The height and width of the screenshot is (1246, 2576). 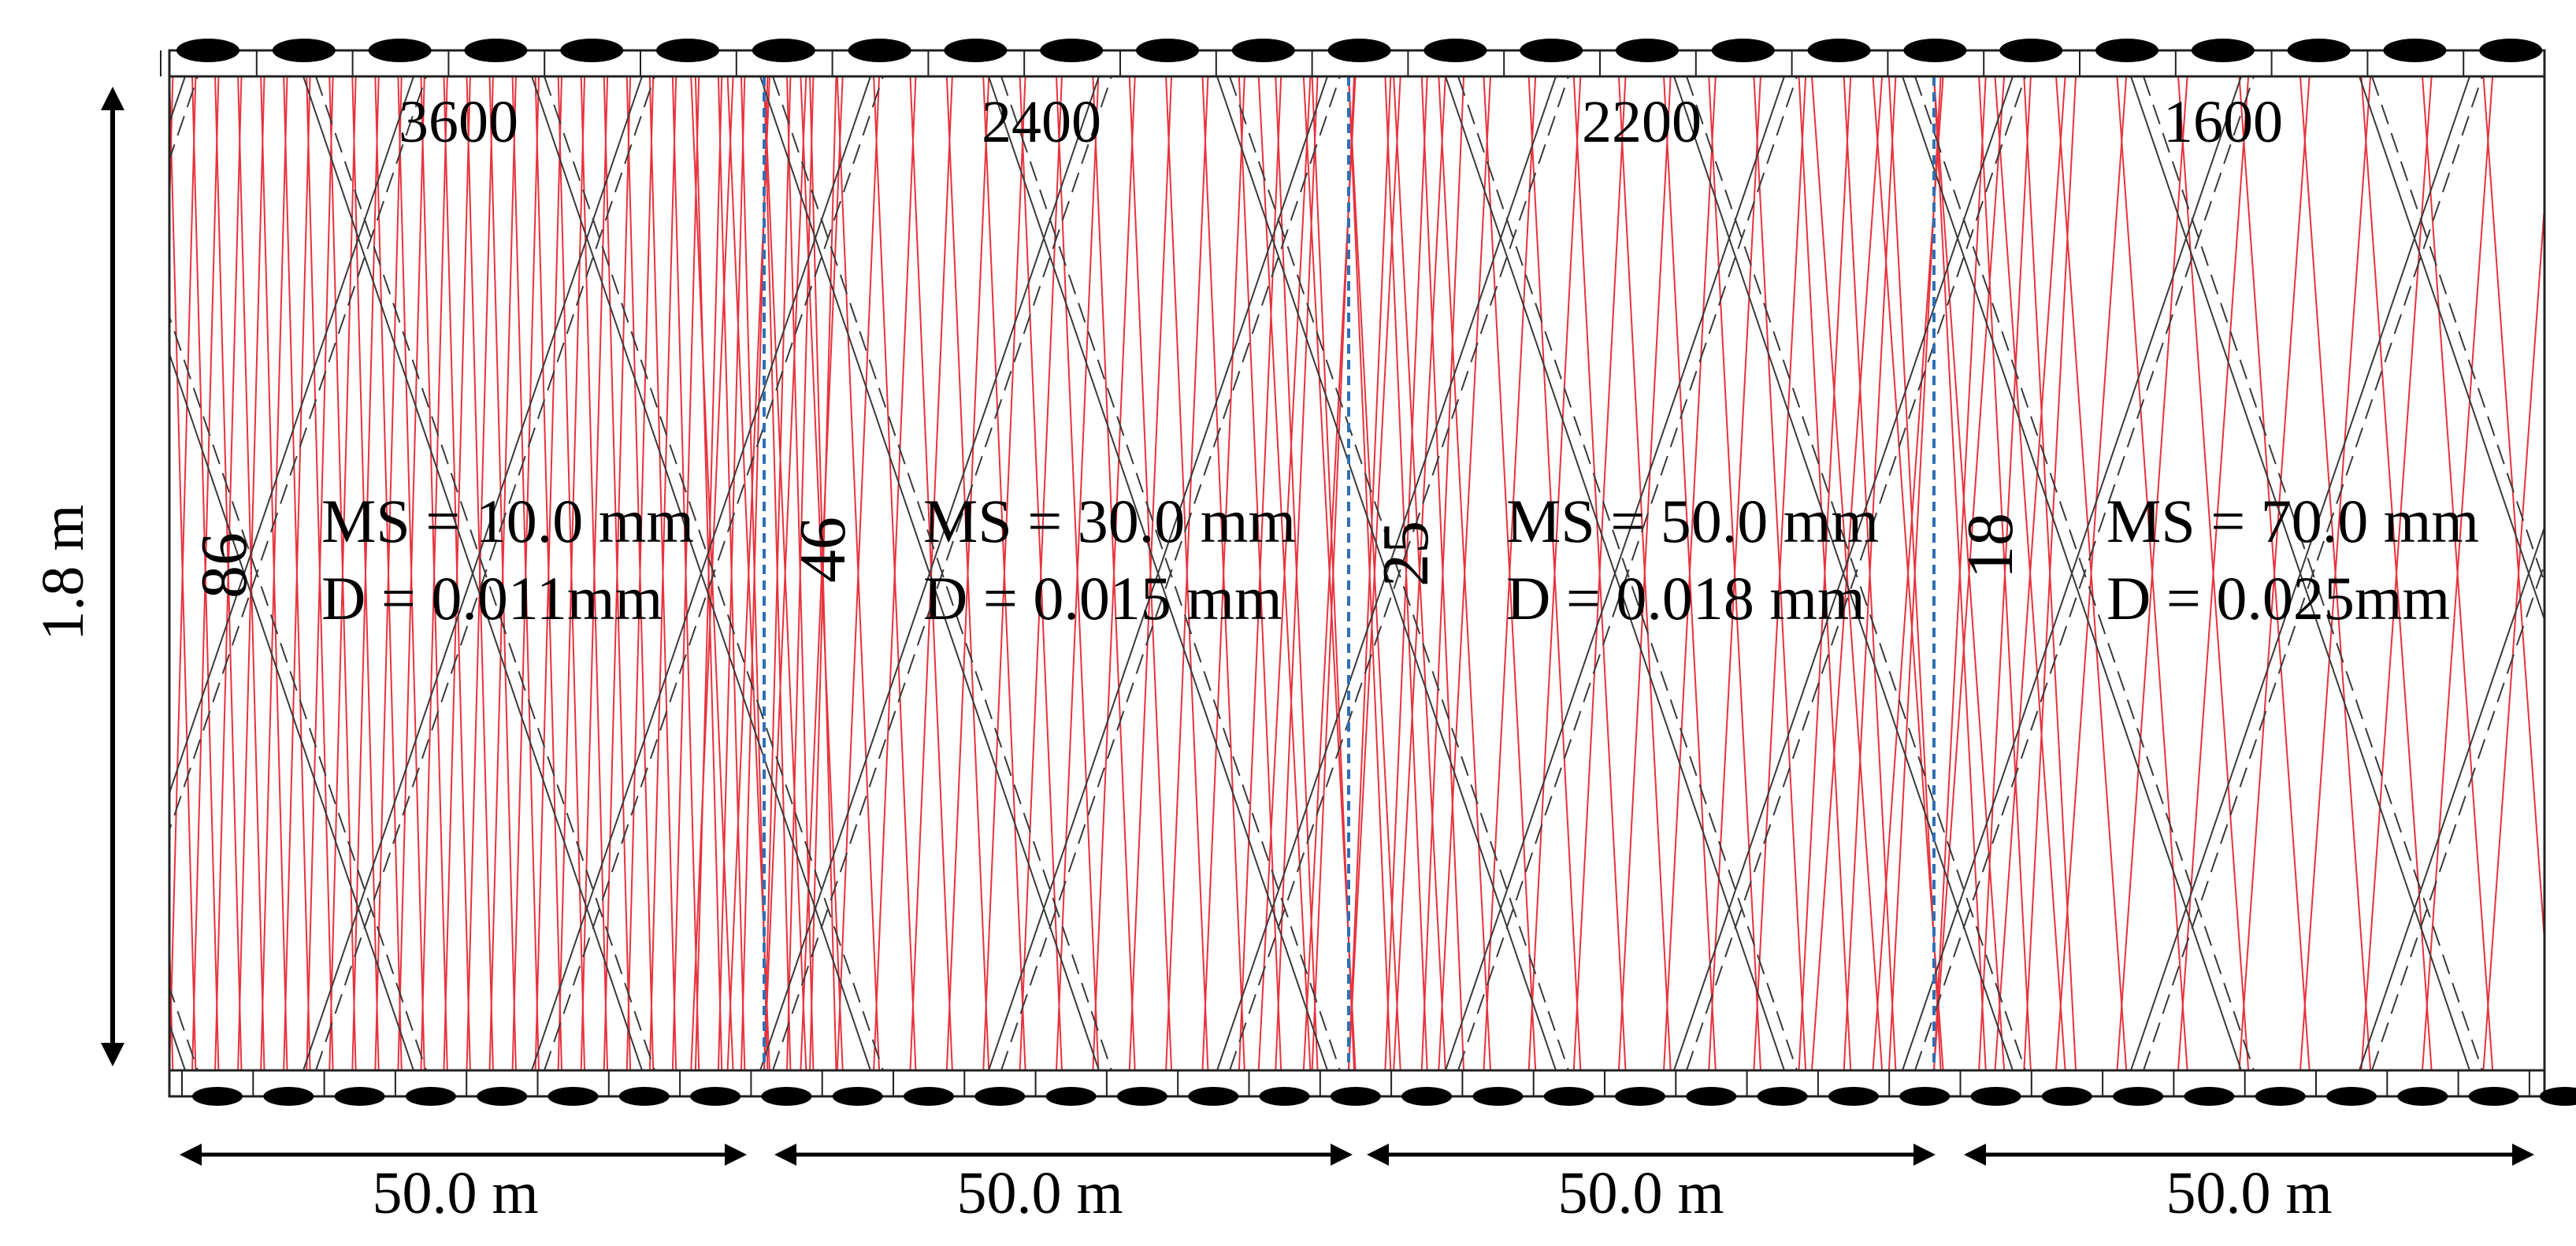 What do you see at coordinates (2223, 122) in the screenshot?
I see `panel-4-count: 1600` at bounding box center [2223, 122].